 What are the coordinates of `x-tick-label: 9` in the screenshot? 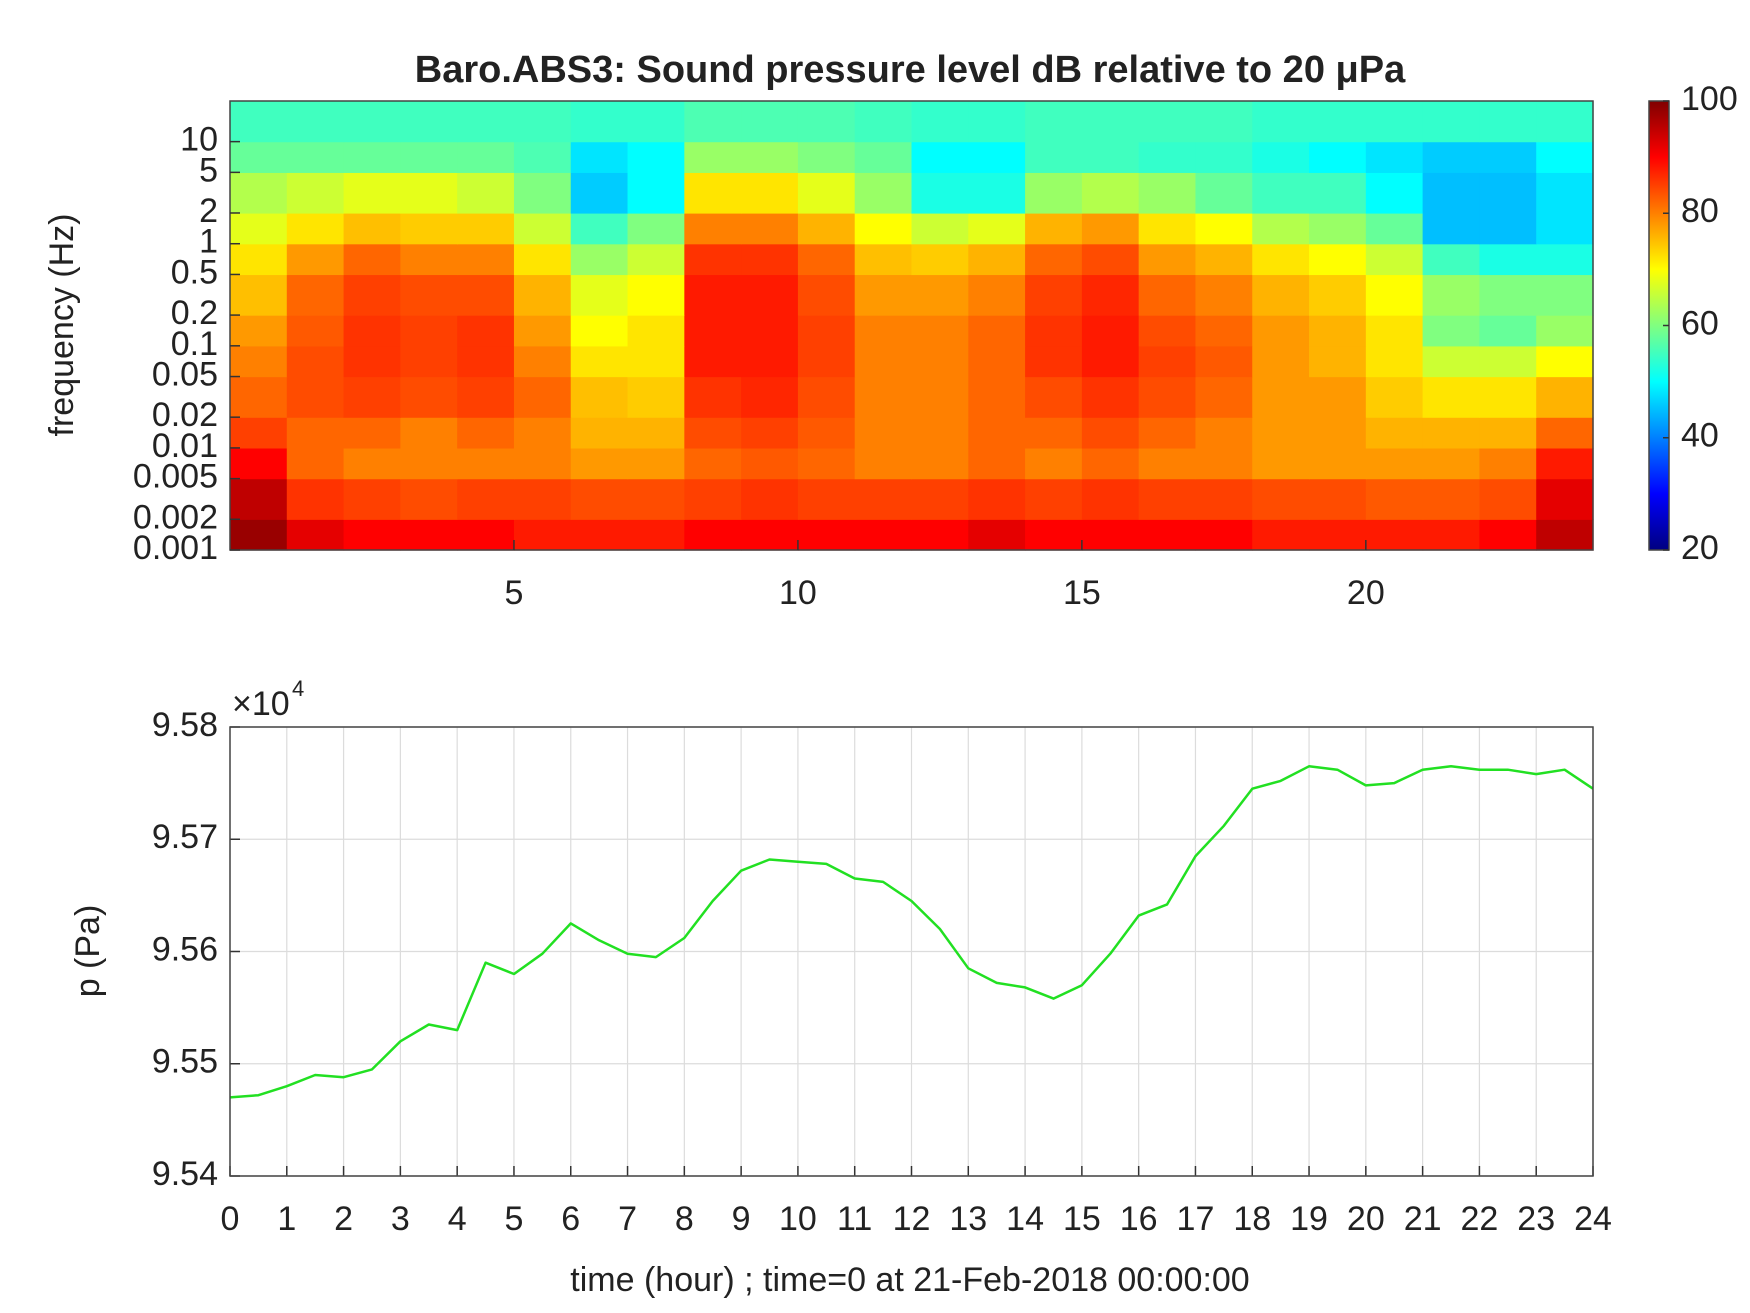 It's located at (741, 1219).